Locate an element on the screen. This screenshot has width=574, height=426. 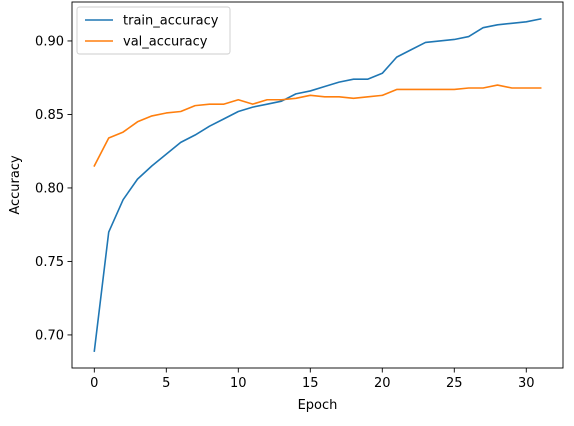
x-tick-label: 10 is located at coordinates (238, 383).